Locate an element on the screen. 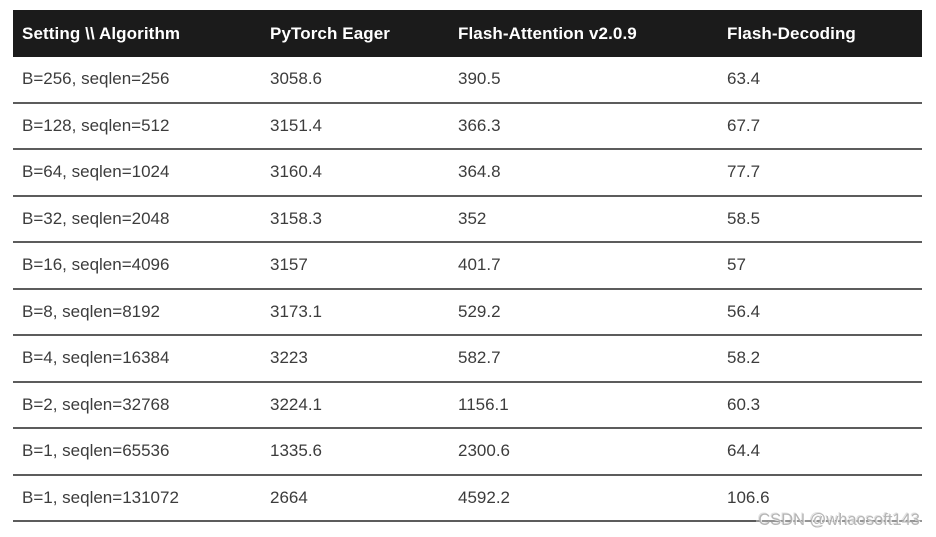 The image size is (936, 537). value-cell: 64.4 is located at coordinates (820, 452).